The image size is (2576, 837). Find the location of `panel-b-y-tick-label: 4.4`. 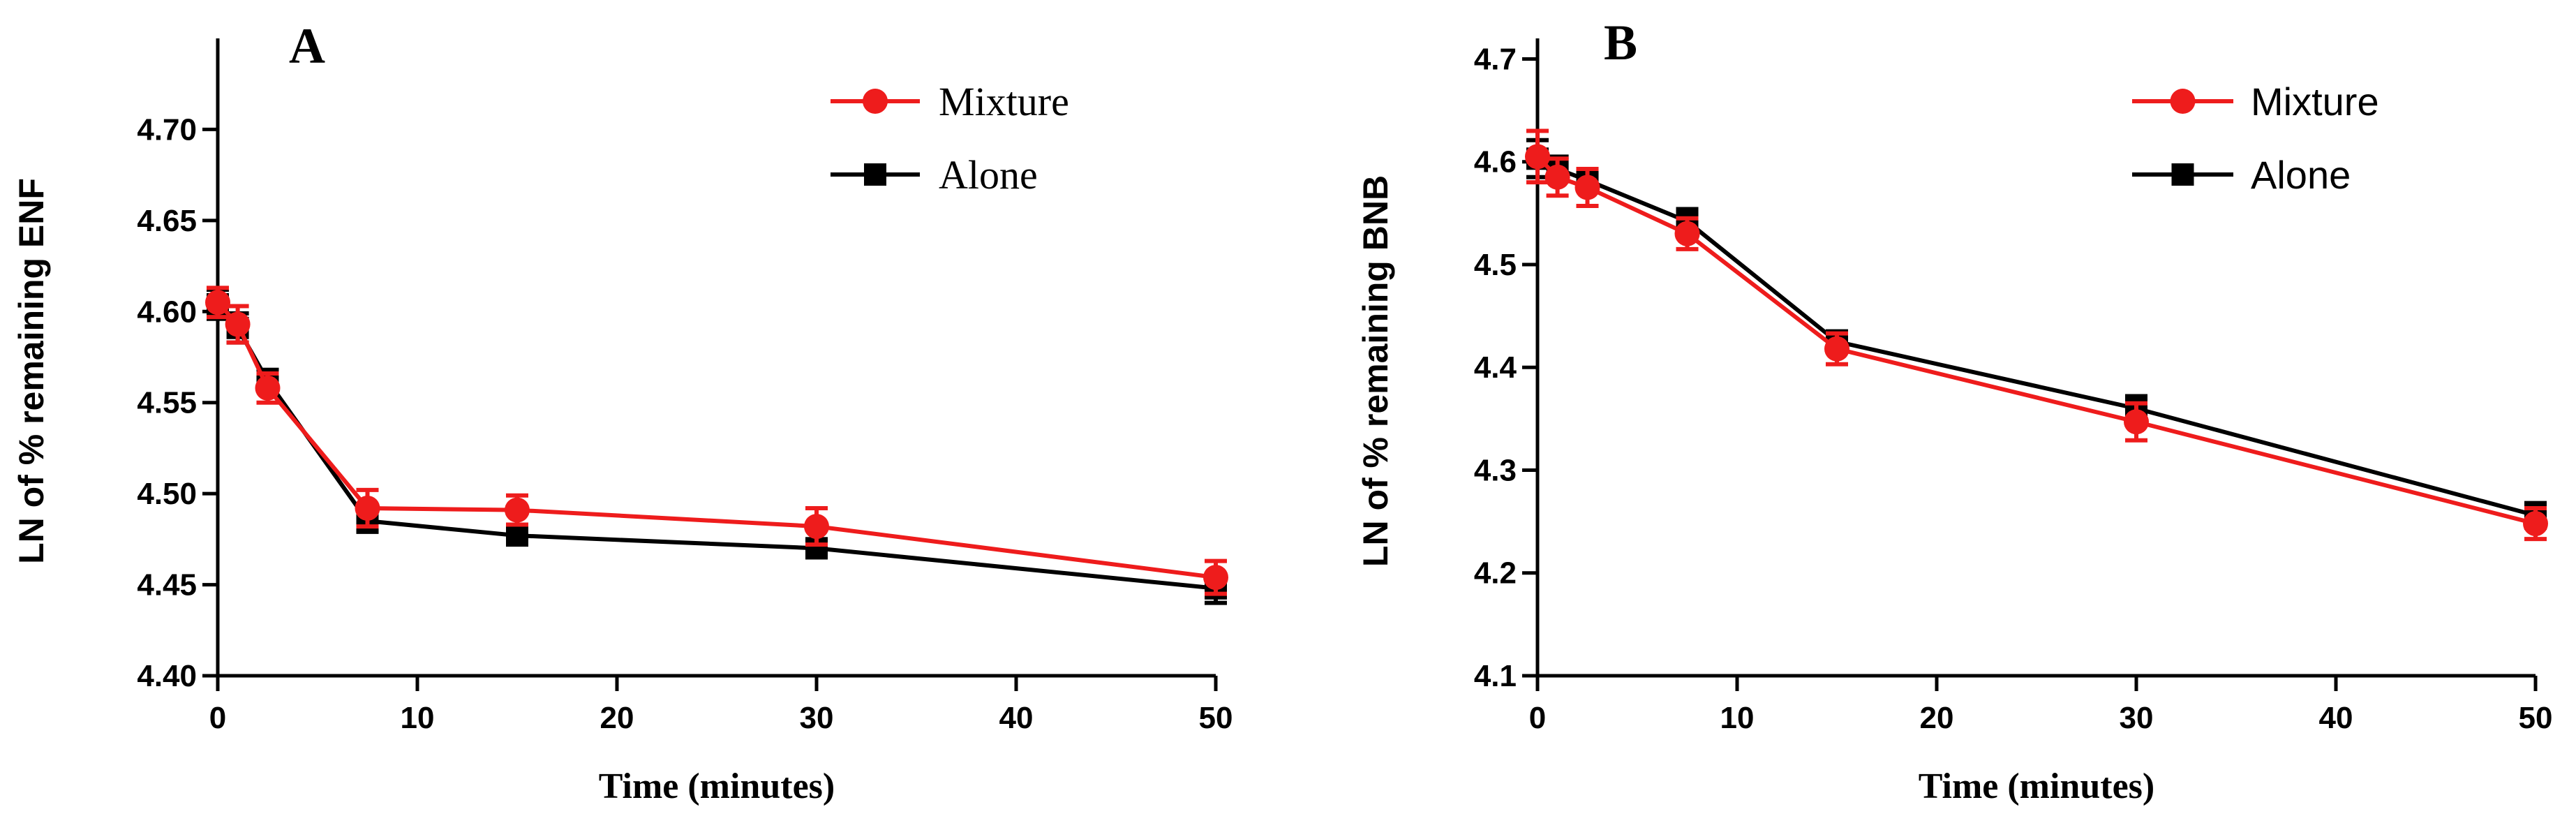

panel-b-y-tick-label: 4.4 is located at coordinates (1496, 367).